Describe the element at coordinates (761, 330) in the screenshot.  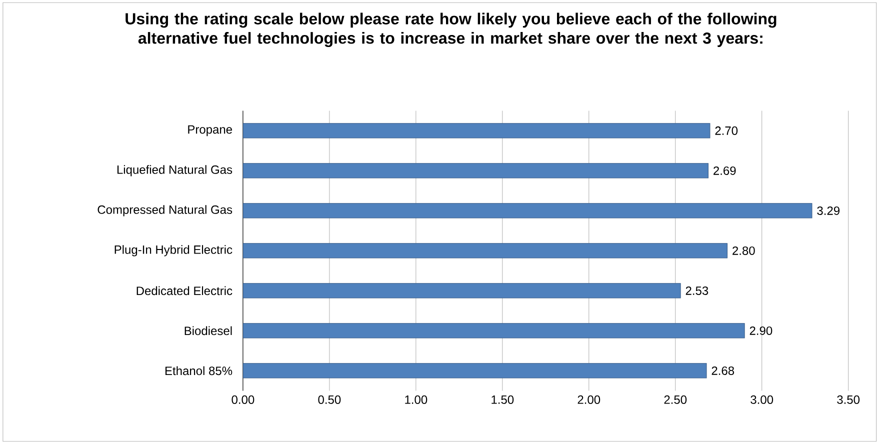
I see `data-label: 2.90` at that location.